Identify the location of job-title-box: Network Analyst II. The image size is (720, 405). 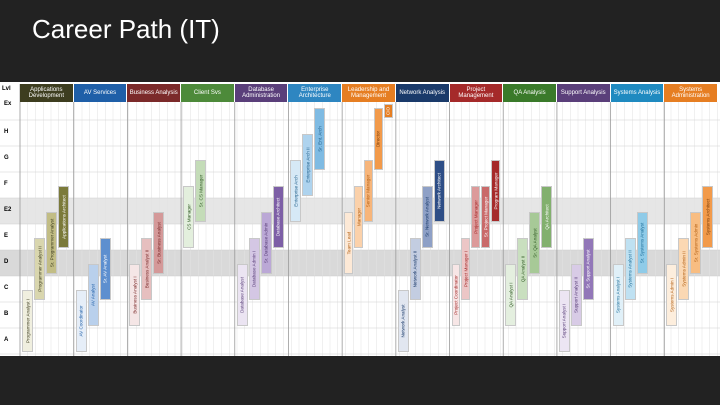
(415, 268).